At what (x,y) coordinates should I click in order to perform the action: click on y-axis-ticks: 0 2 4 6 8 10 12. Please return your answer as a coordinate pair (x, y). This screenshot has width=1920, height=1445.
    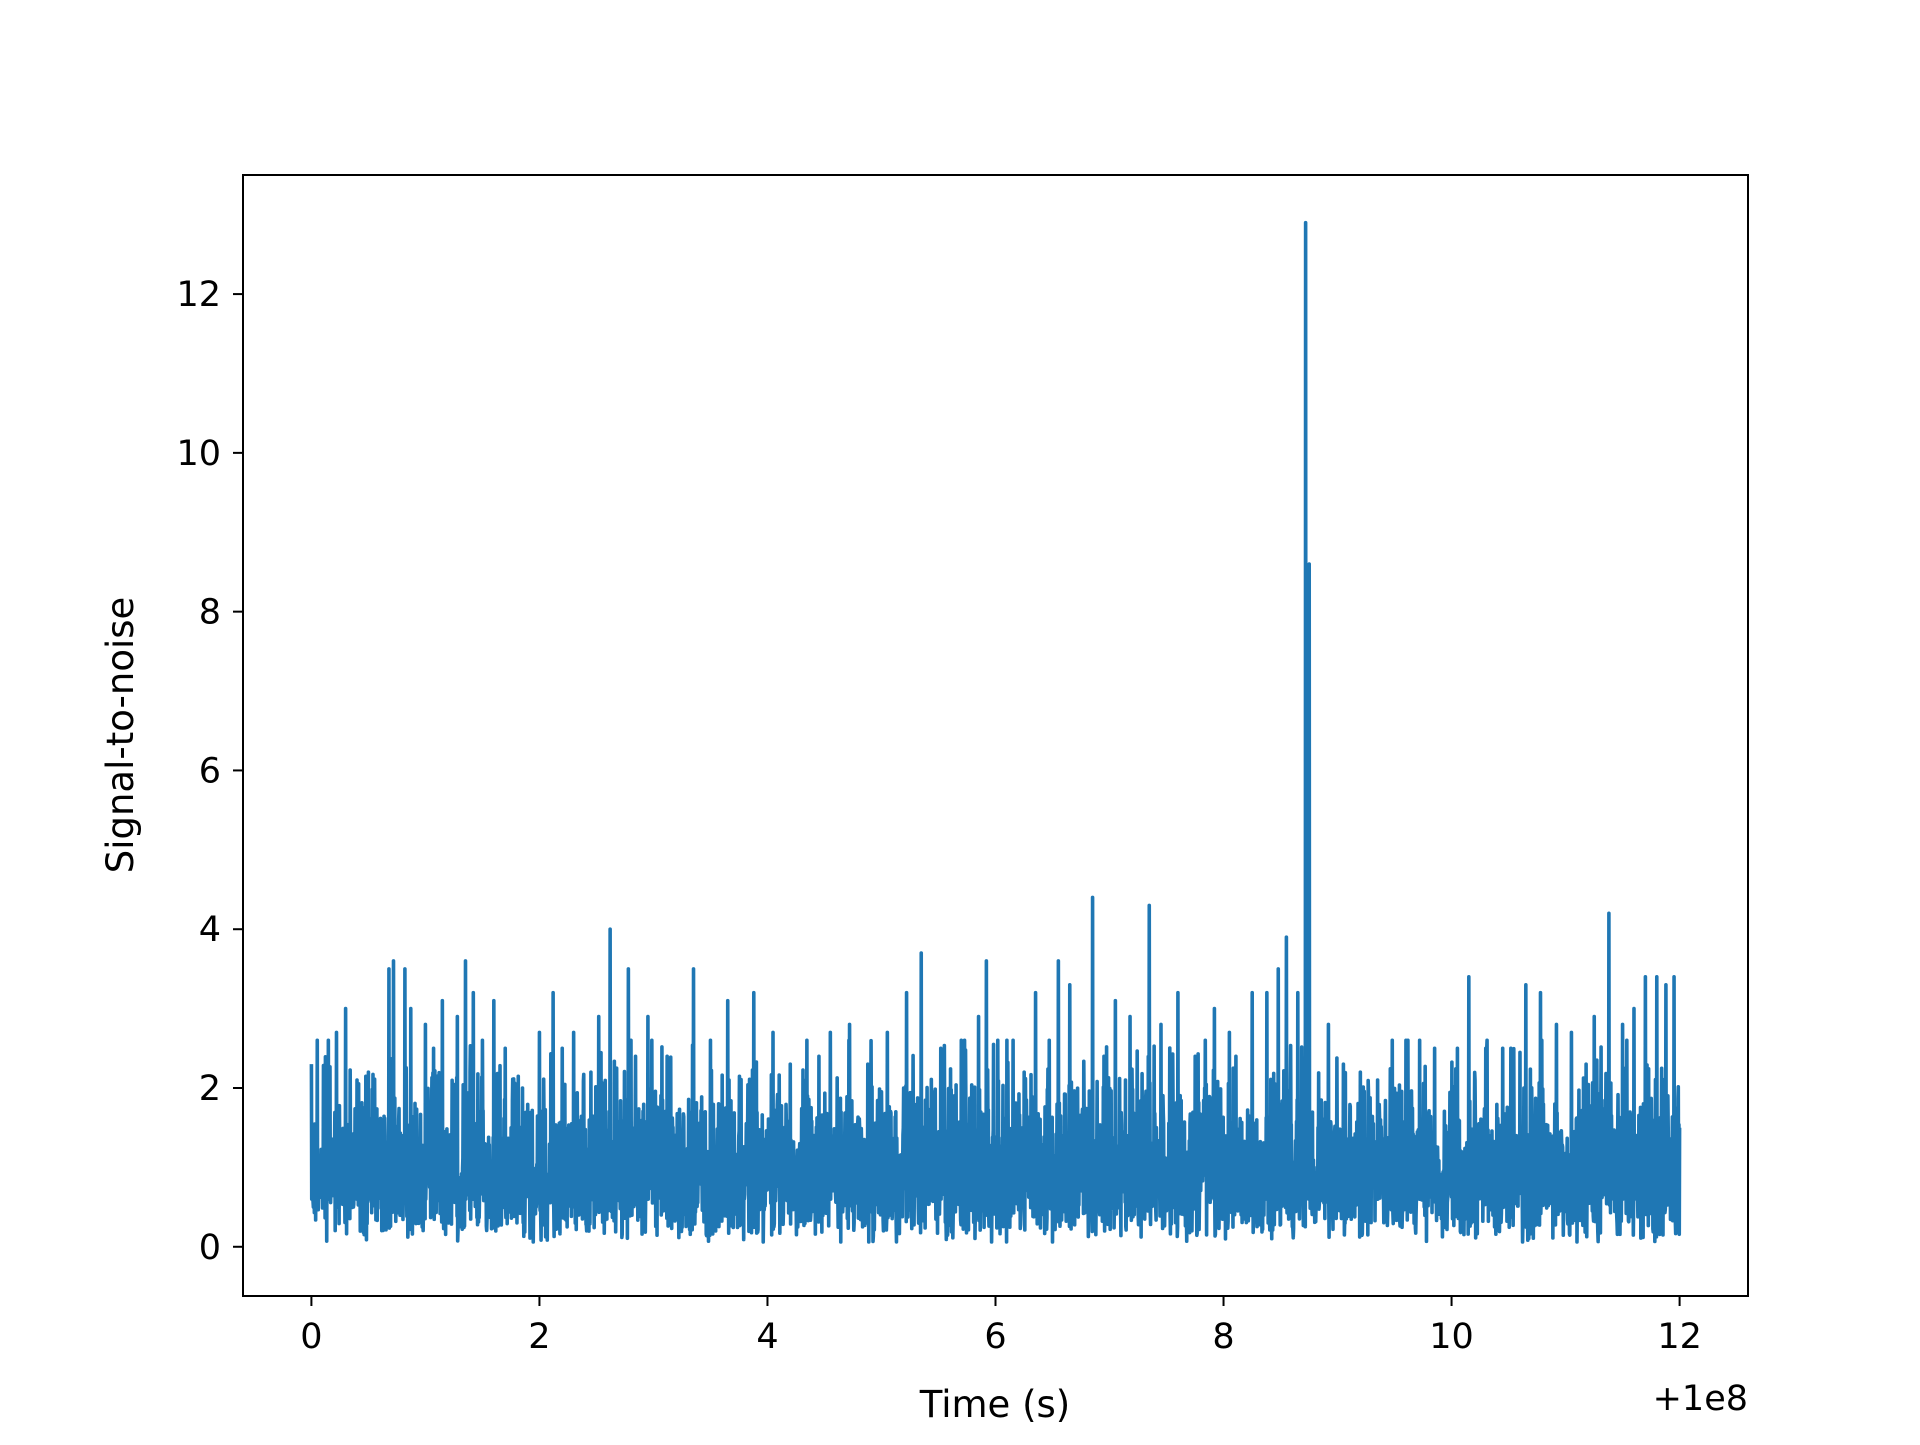
    Looking at the image, I should click on (209, 771).